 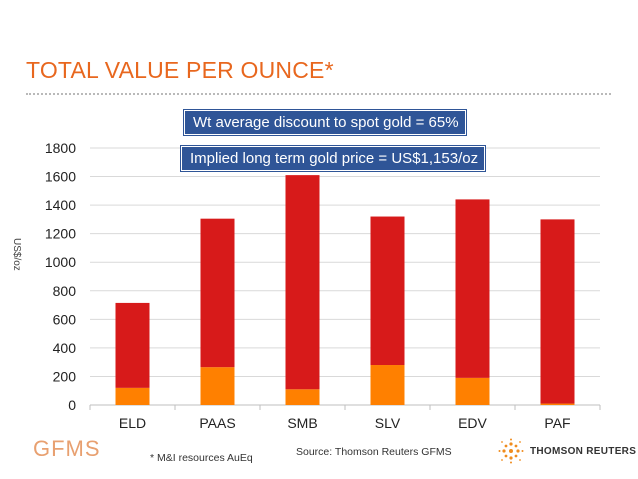 What do you see at coordinates (387, 291) in the screenshot?
I see `bar-upper-slv` at bounding box center [387, 291].